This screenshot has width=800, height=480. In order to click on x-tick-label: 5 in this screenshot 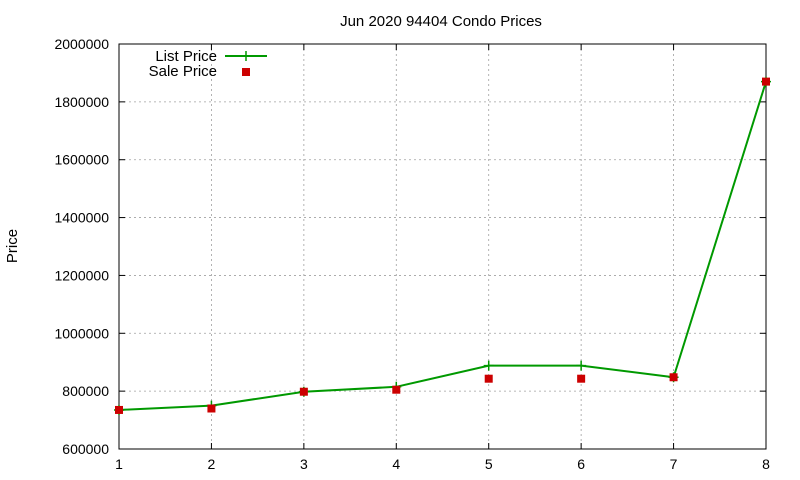, I will do `click(489, 464)`.